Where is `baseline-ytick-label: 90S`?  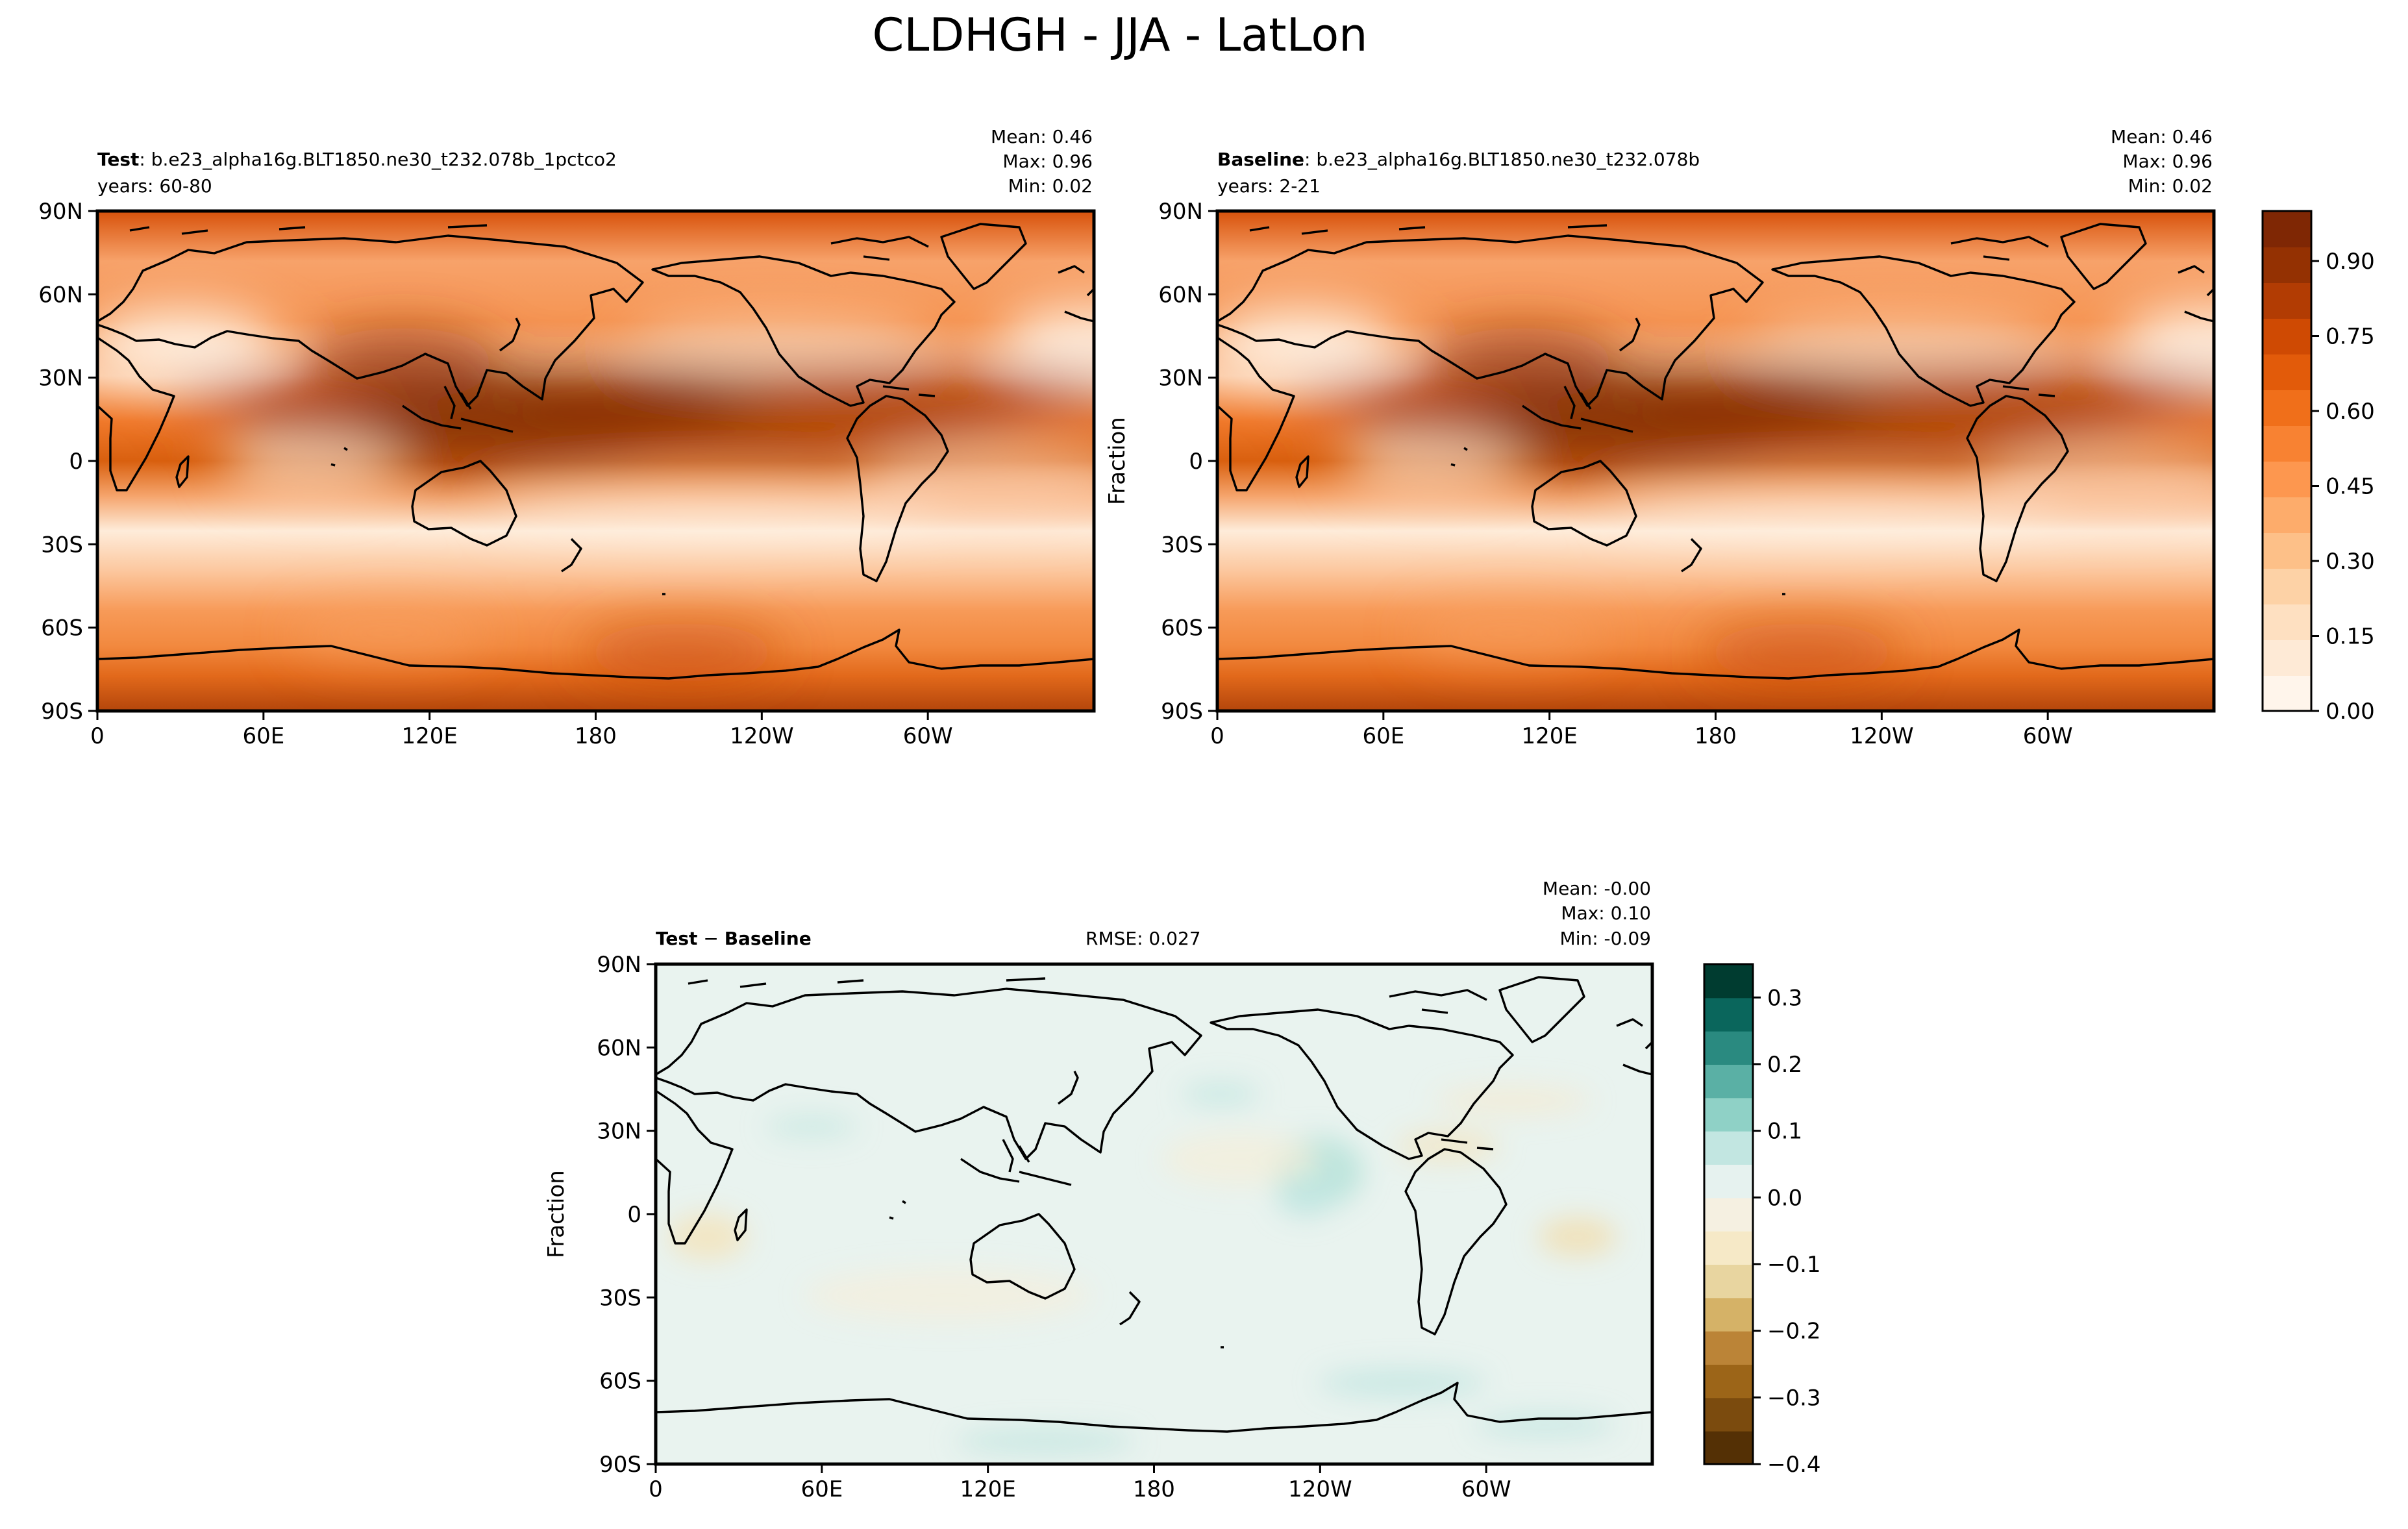 baseline-ytick-label: 90S is located at coordinates (1182, 712).